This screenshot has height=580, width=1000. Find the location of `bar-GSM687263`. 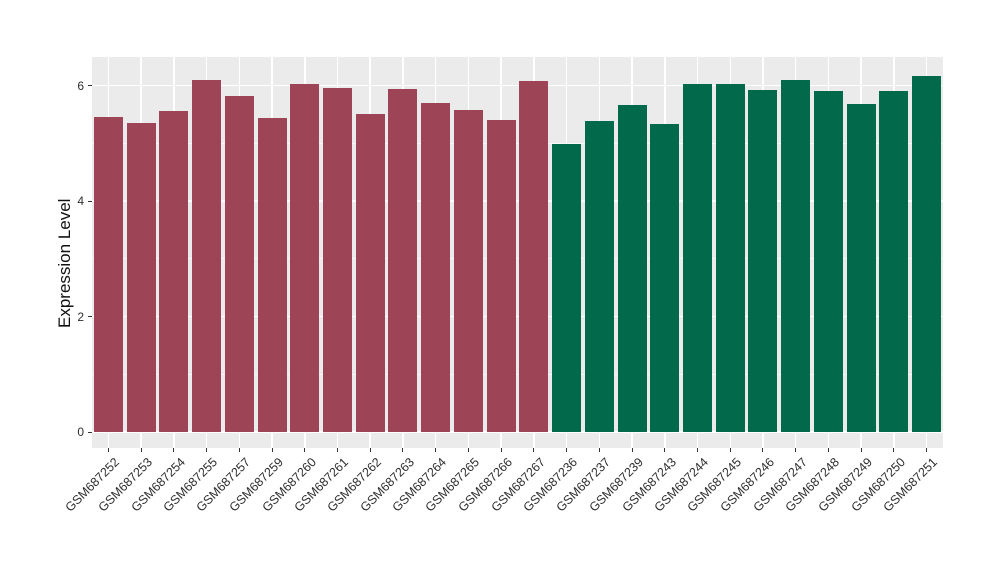

bar-GSM687263 is located at coordinates (403, 260).